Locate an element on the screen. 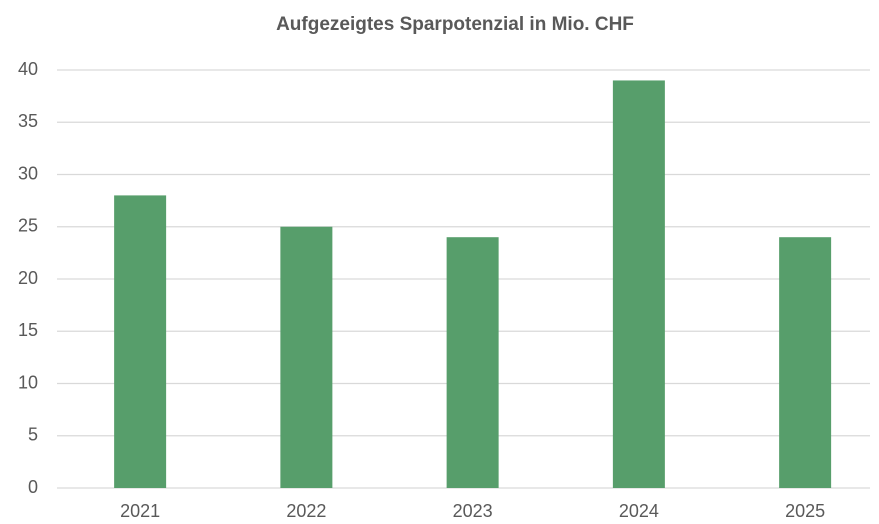 Image resolution: width=879 pixels, height=524 pixels. y-tick-label: 30 is located at coordinates (28, 173).